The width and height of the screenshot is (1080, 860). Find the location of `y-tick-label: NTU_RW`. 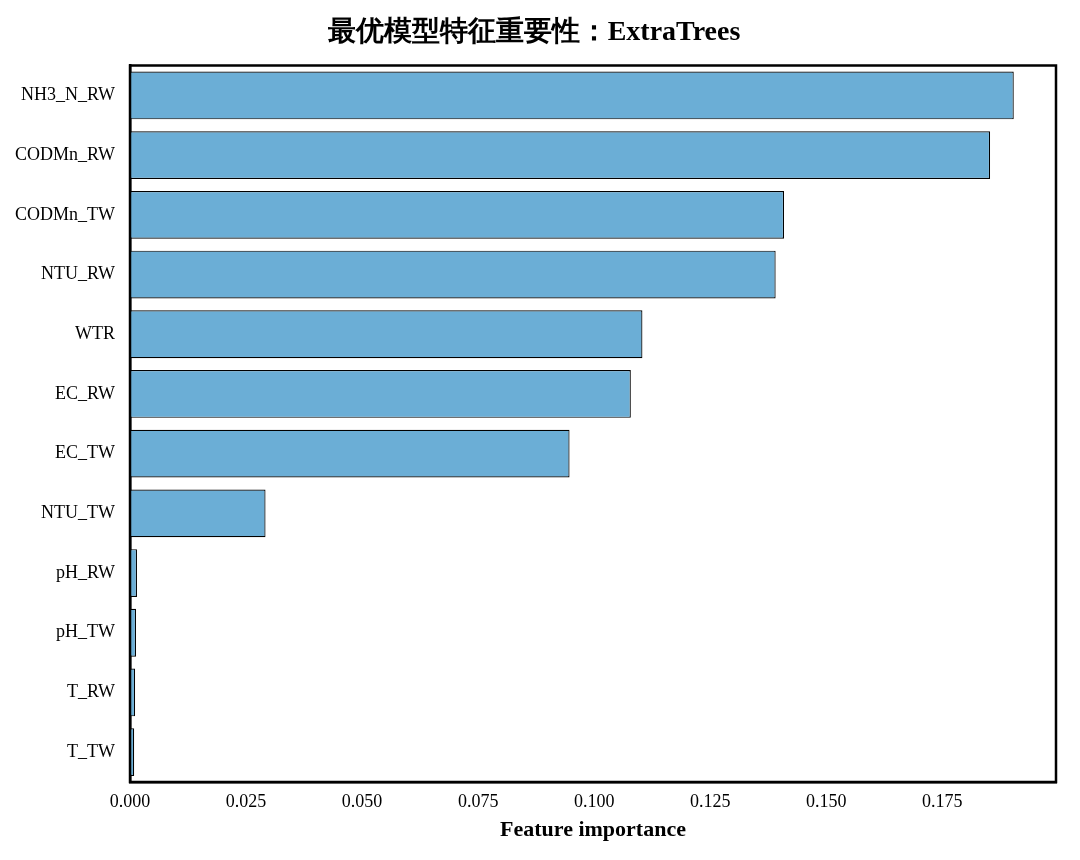

y-tick-label: NTU_RW is located at coordinates (78, 273).